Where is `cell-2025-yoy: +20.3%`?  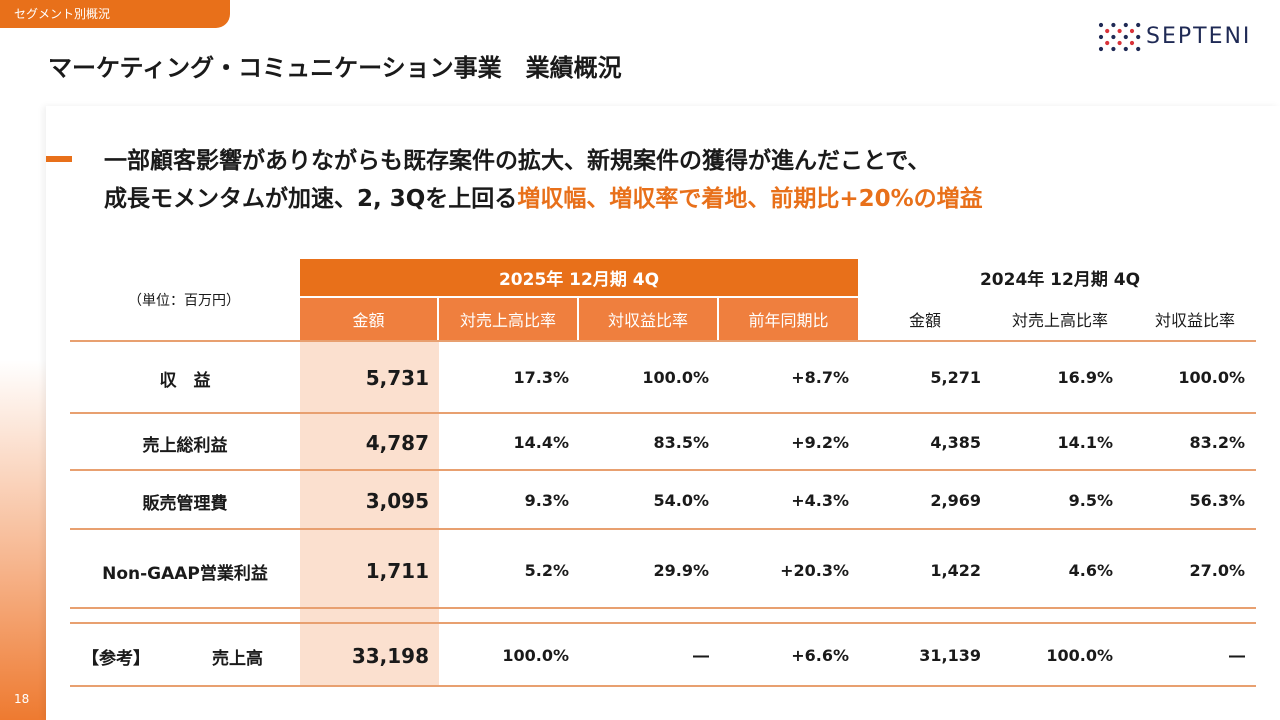
cell-2025-yoy: +20.3% is located at coordinates (814, 570).